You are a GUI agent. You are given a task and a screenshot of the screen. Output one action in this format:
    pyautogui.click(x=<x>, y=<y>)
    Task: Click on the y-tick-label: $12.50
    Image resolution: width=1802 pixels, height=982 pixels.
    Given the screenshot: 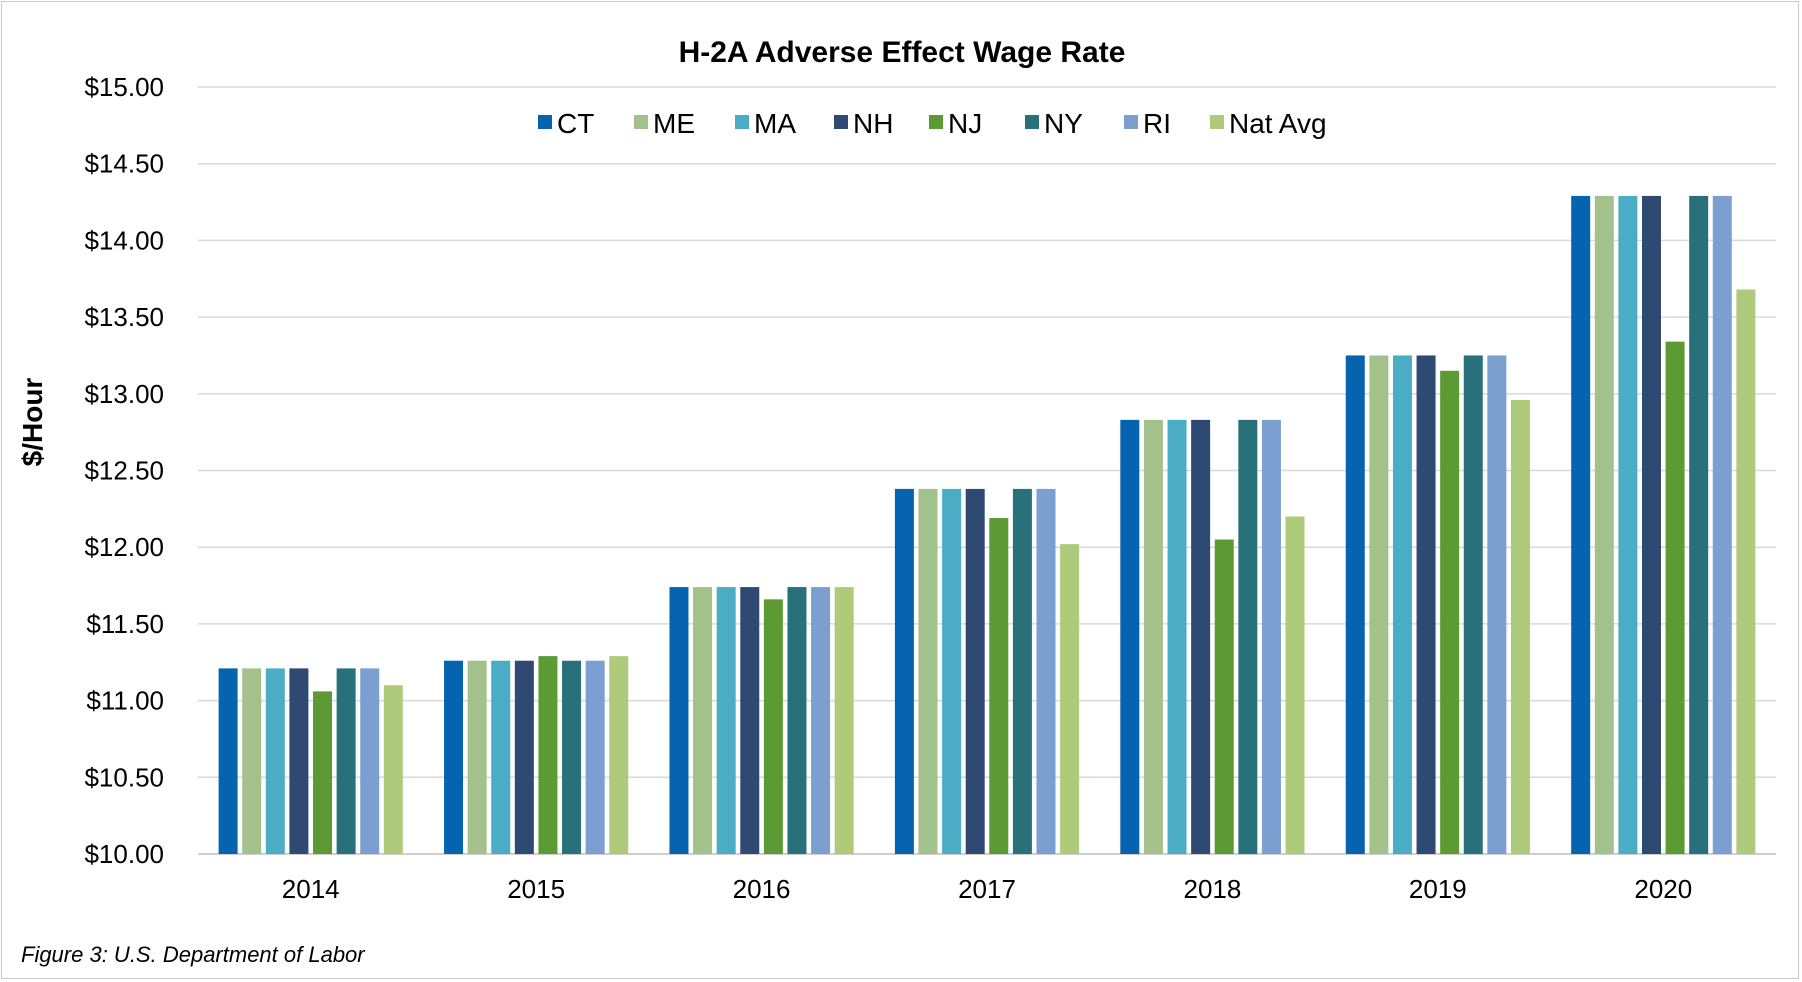 What is the action you would take?
    pyautogui.click(x=124, y=471)
    